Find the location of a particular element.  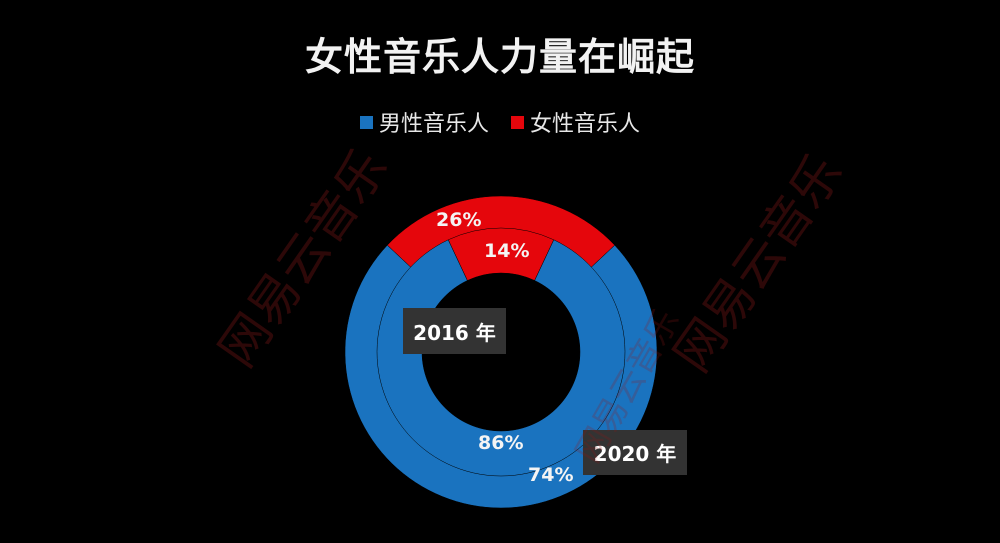

legend-item-male: 男性音乐人 is located at coordinates (424, 122).